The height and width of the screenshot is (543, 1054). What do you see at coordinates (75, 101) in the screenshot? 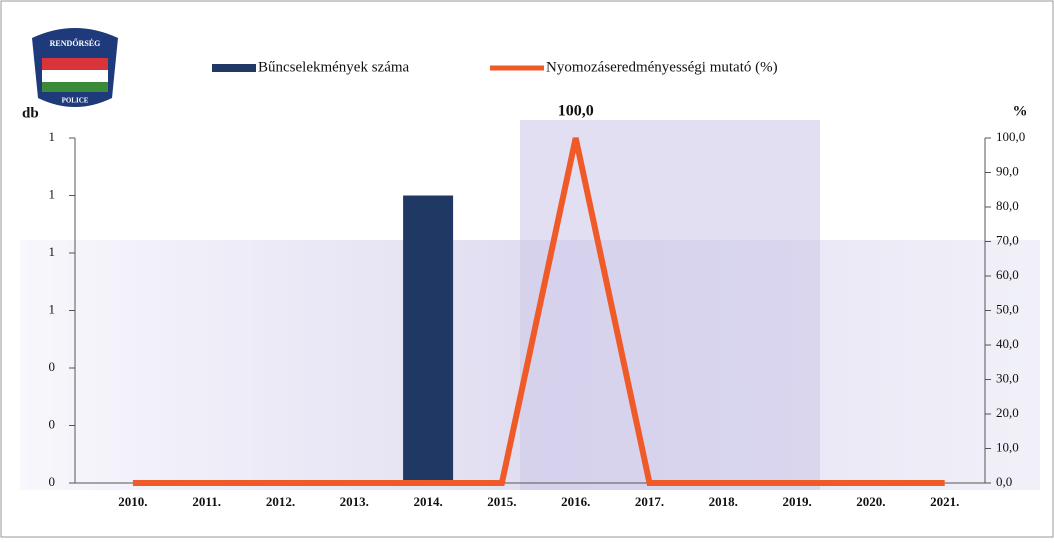
I see `logo-text: POLICE` at bounding box center [75, 101].